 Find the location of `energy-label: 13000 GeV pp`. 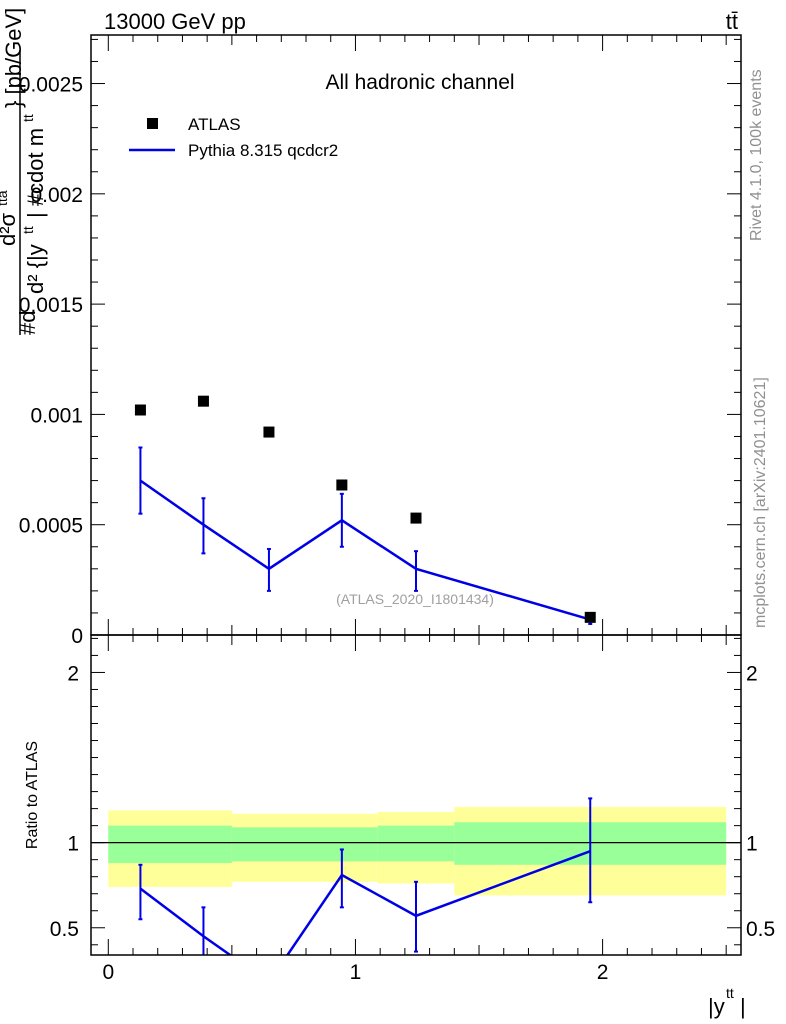

energy-label: 13000 GeV pp is located at coordinates (175, 21).